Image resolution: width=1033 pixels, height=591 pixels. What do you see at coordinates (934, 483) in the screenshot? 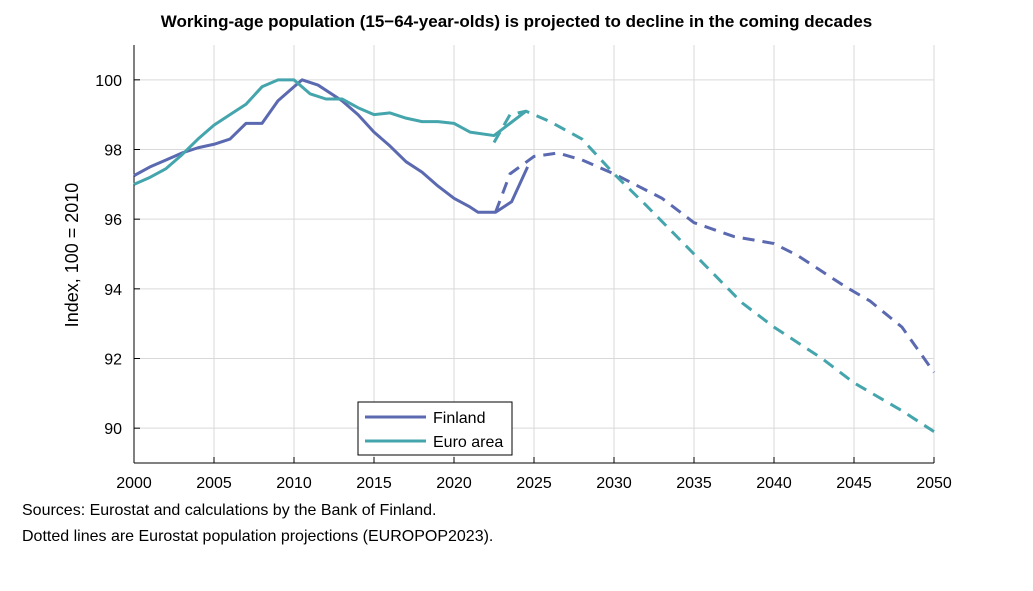
I see `x-tick-label: 2050` at bounding box center [934, 483].